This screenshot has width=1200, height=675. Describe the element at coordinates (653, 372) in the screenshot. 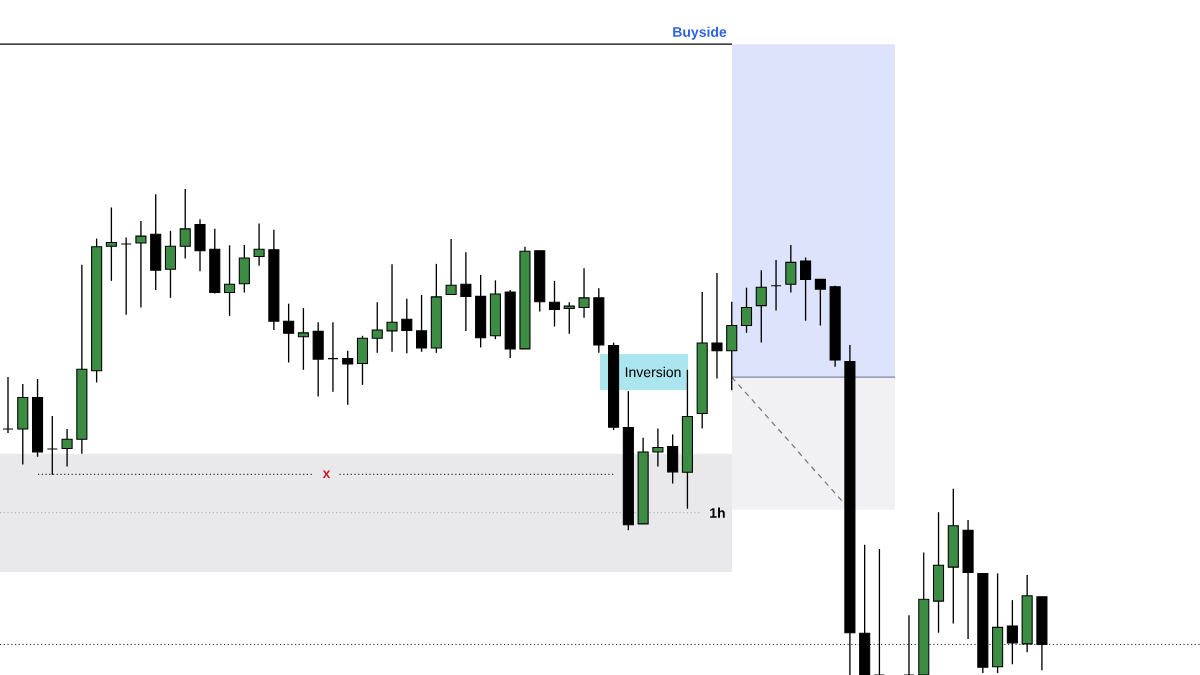

I see `annotation: Inversion` at that location.